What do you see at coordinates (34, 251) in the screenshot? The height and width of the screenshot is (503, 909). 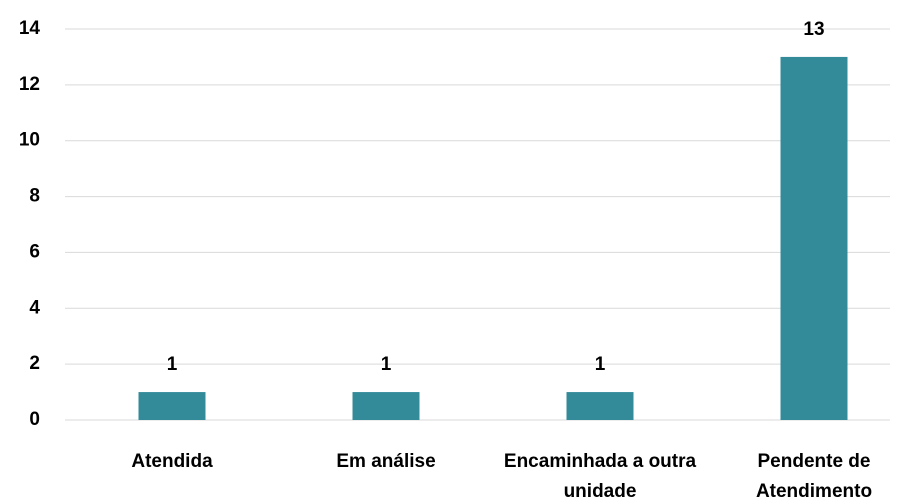 I see `y-tick-label: 6` at bounding box center [34, 251].